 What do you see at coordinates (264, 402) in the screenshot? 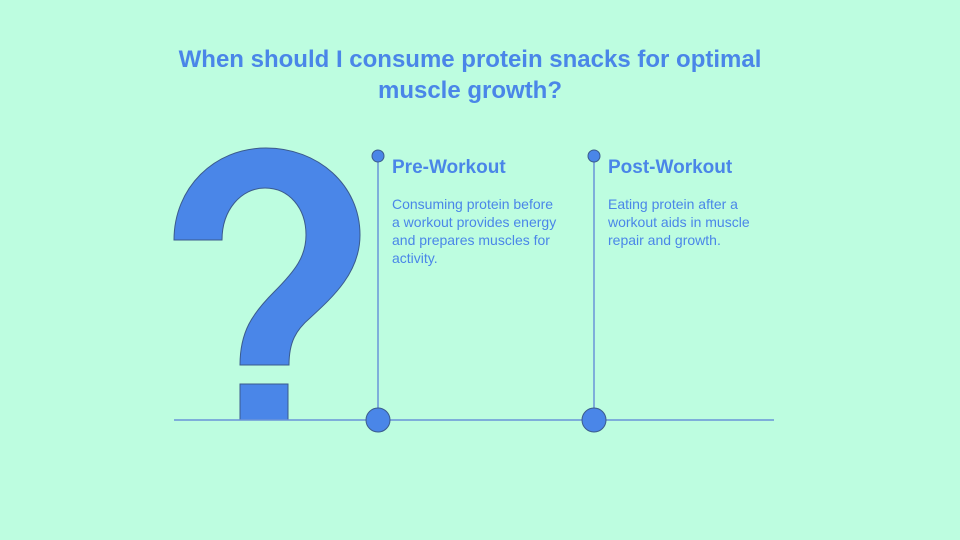
I see `question-mark-dot` at bounding box center [264, 402].